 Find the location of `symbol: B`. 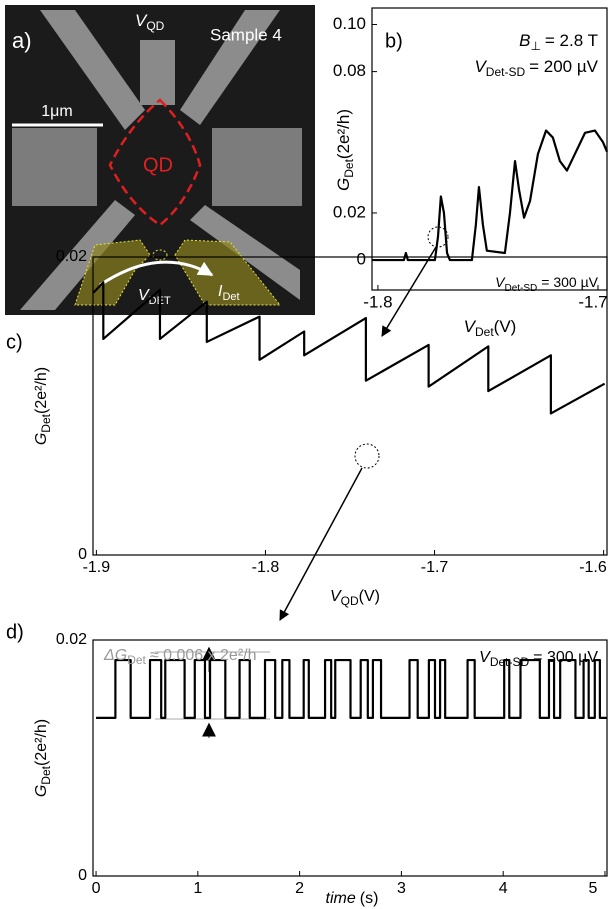

symbol: B is located at coordinates (524, 40).